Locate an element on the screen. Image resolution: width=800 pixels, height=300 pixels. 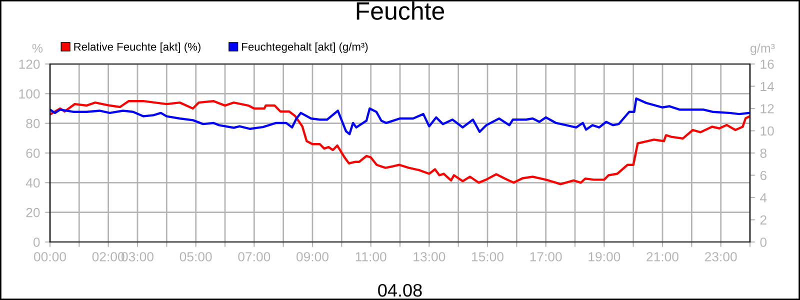
y2-tick-label: 2 is located at coordinates (763, 220).